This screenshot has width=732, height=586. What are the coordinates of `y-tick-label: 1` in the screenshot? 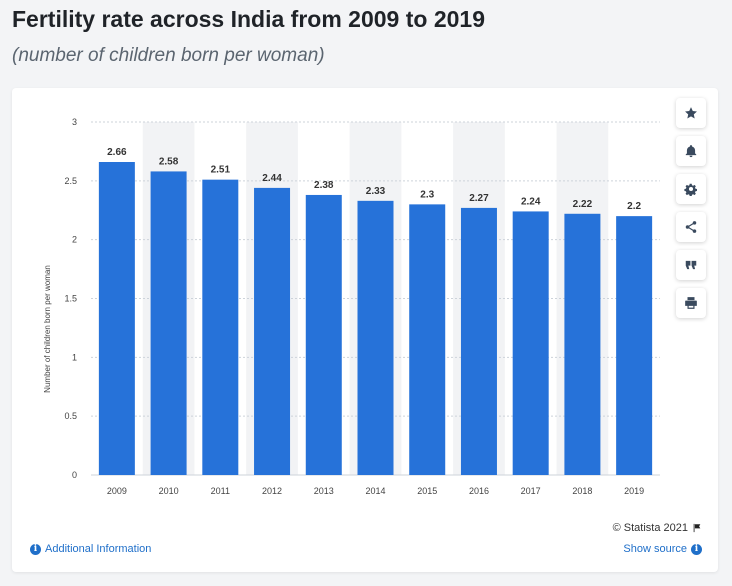 It's located at (74, 357).